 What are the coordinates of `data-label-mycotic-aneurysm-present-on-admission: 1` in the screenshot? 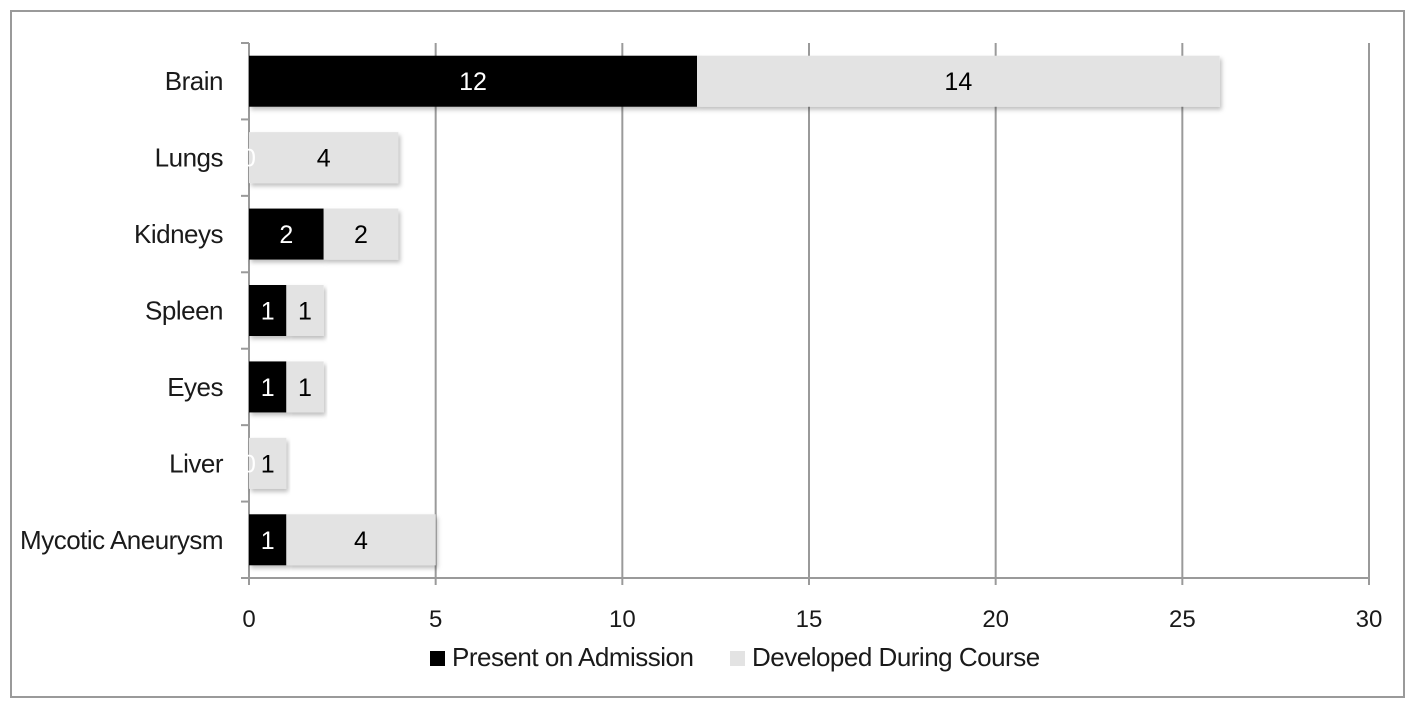 It's located at (268, 541).